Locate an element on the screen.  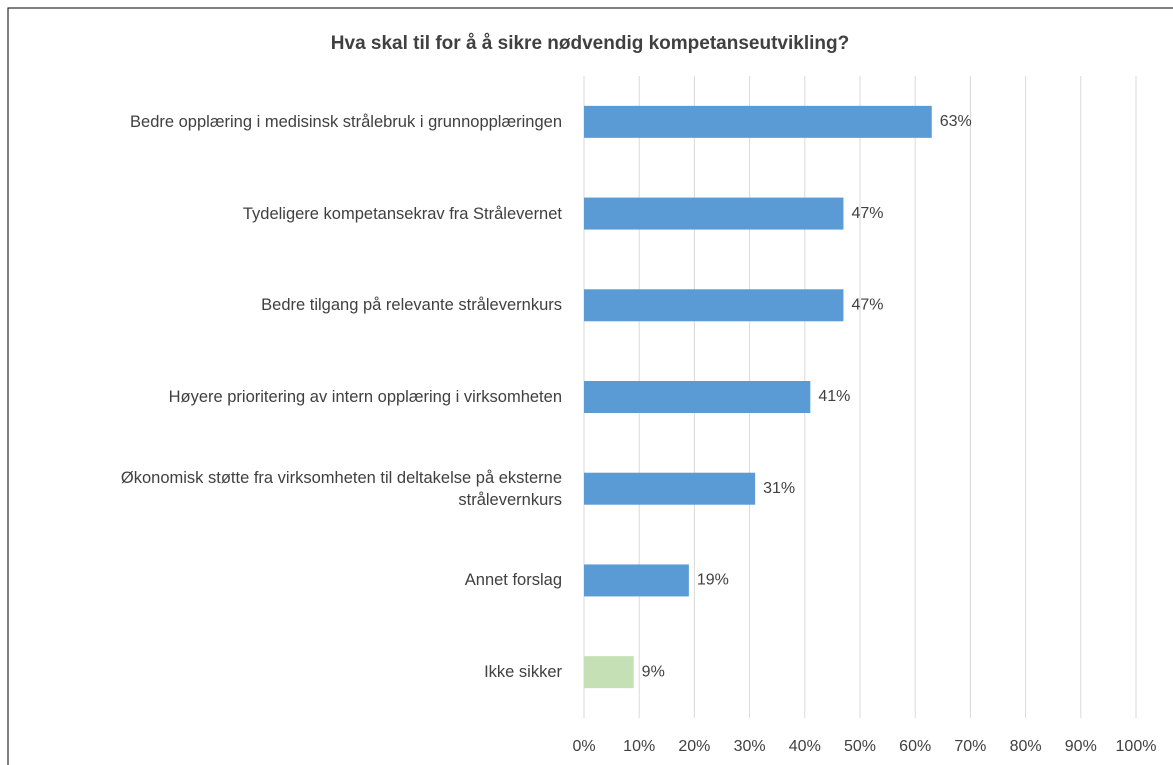
category-label: Annet forslag is located at coordinates (513, 580).